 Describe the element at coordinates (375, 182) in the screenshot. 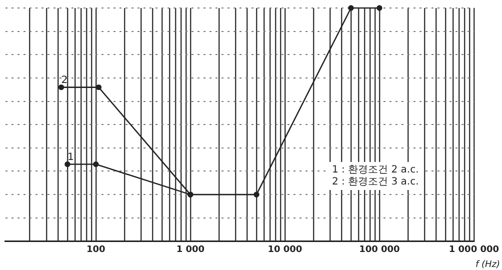

I see `annotation: 2 : 환경조건 3 a.c.` at that location.